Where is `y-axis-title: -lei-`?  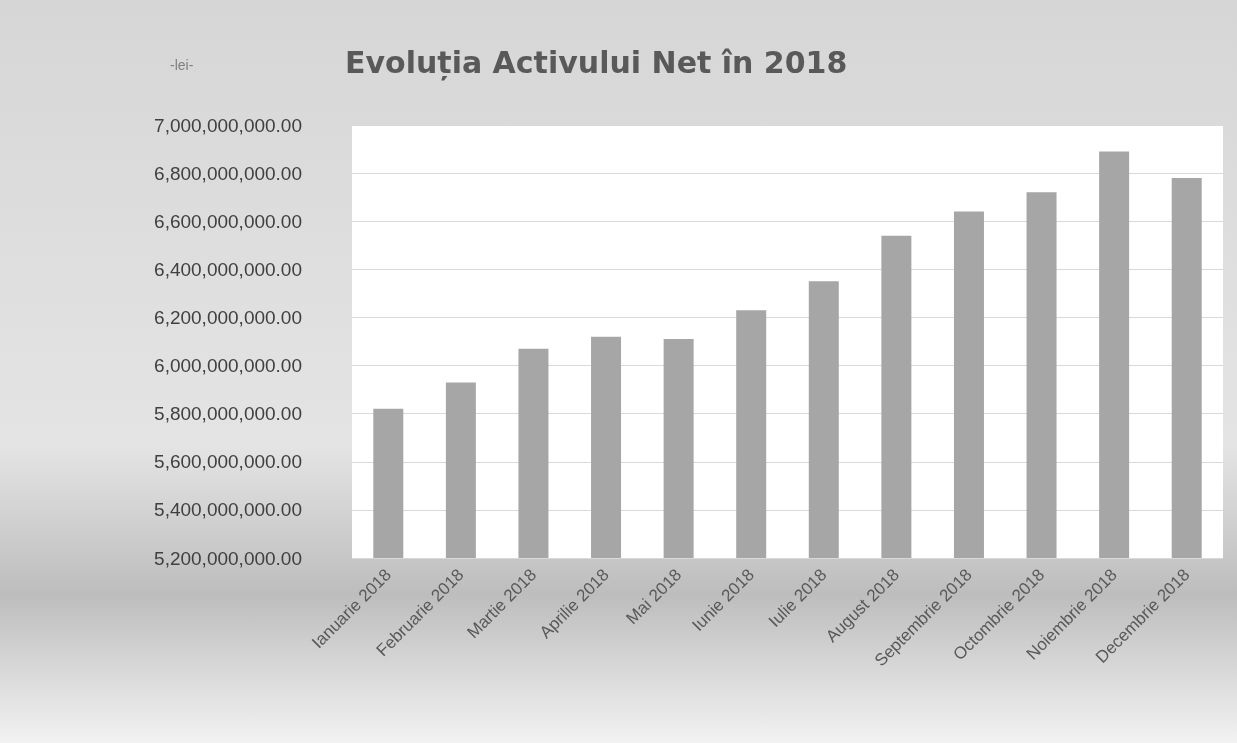 y-axis-title: -lei- is located at coordinates (182, 65).